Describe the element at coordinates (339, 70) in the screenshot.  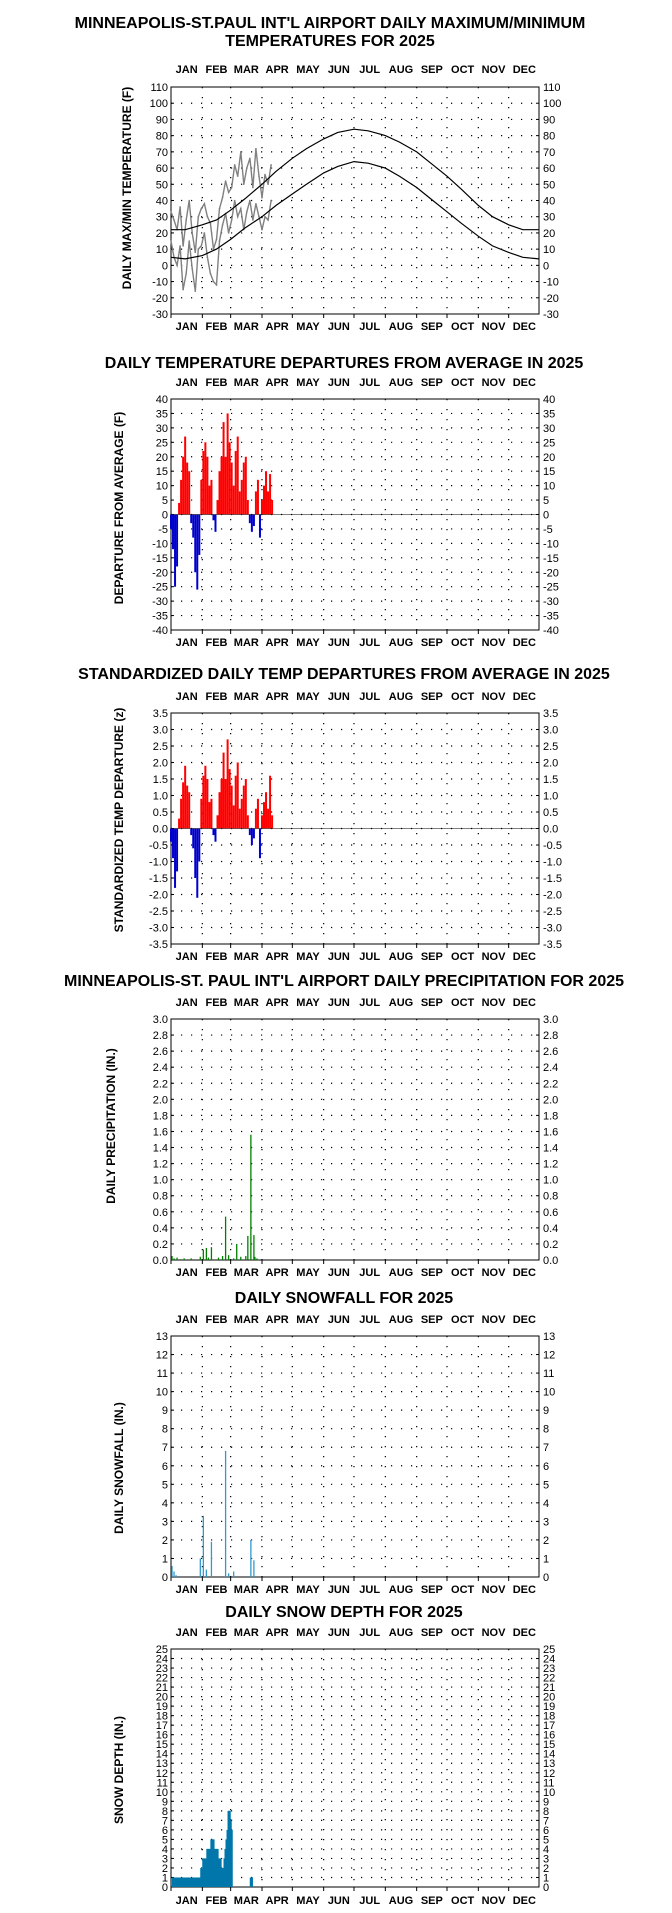
I see `month-label-top: JUN` at that location.